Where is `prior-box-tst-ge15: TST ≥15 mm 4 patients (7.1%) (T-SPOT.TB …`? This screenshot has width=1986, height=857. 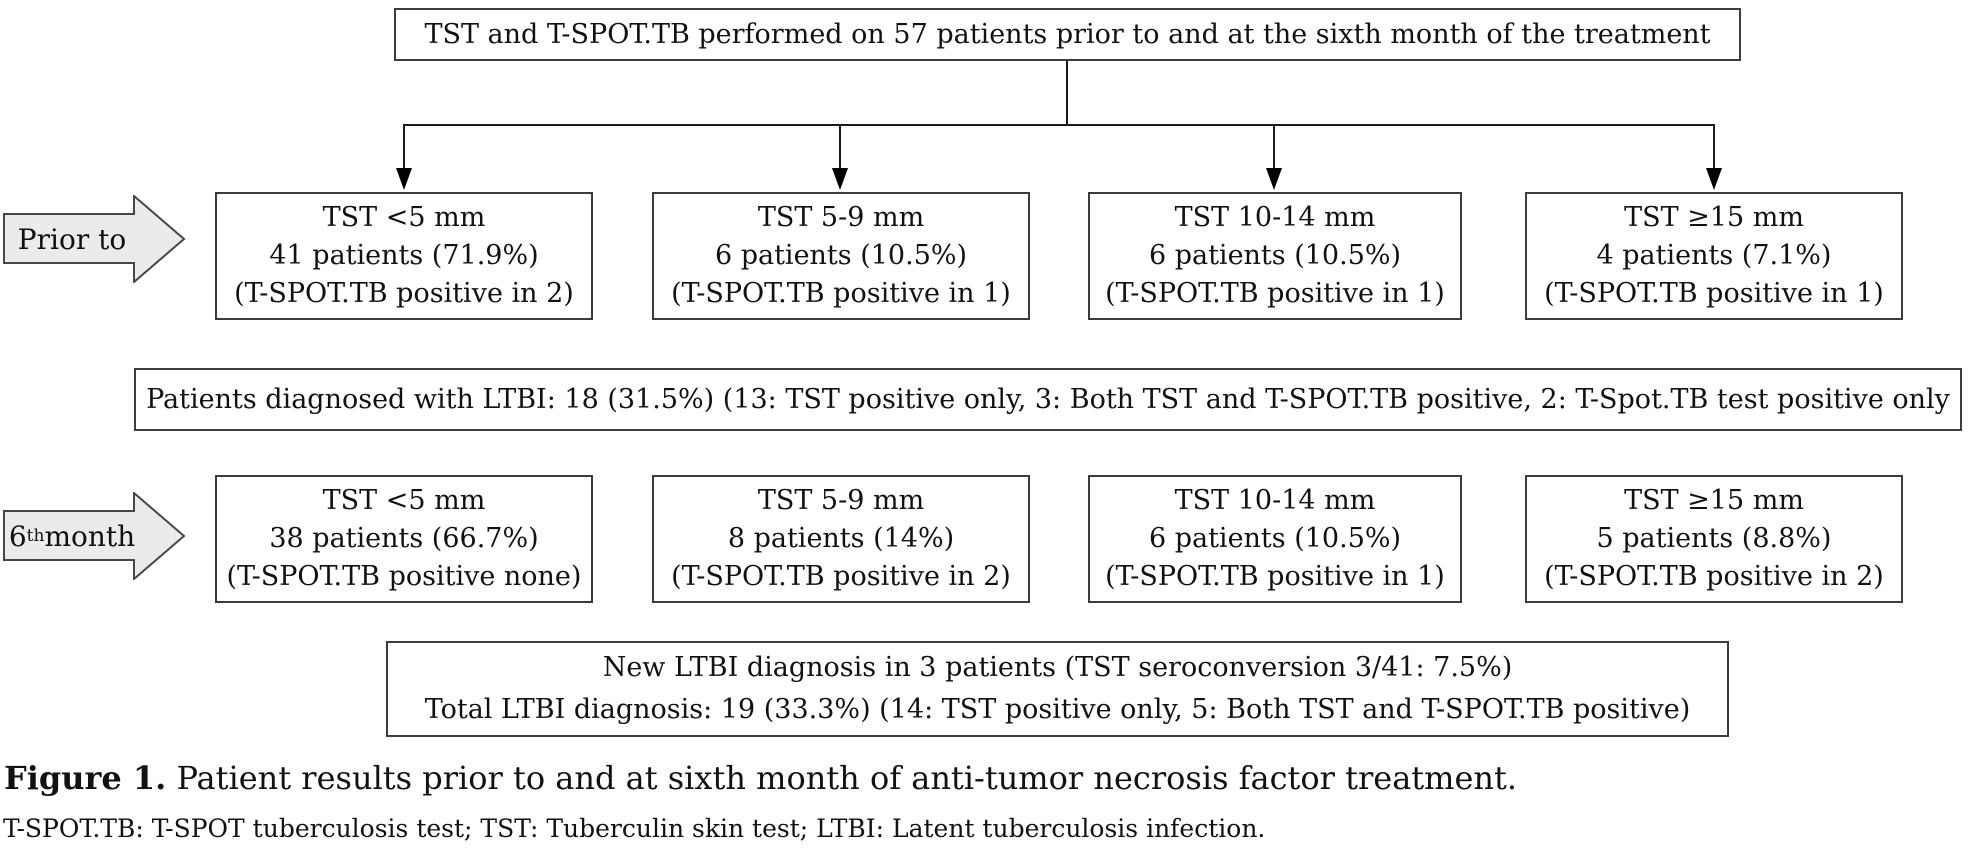
prior-box-tst-ge15: TST ≥15 mm 4 patients (7.1%) (T-SPOT.TB … is located at coordinates (1714, 256).